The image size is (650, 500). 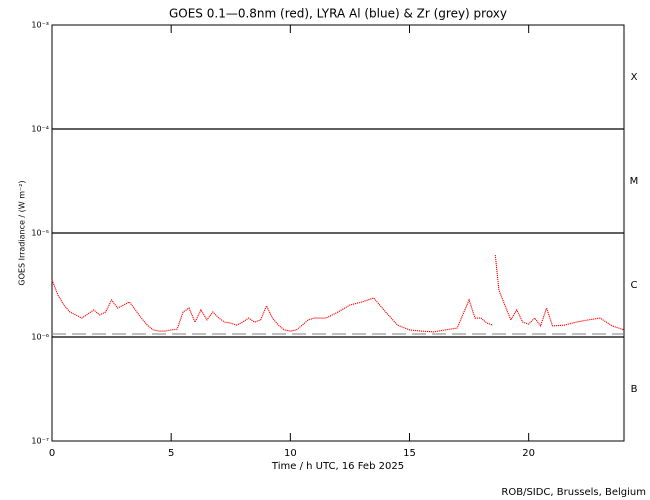 What do you see at coordinates (634, 389) in the screenshot?
I see `flare-class-label: B` at bounding box center [634, 389].